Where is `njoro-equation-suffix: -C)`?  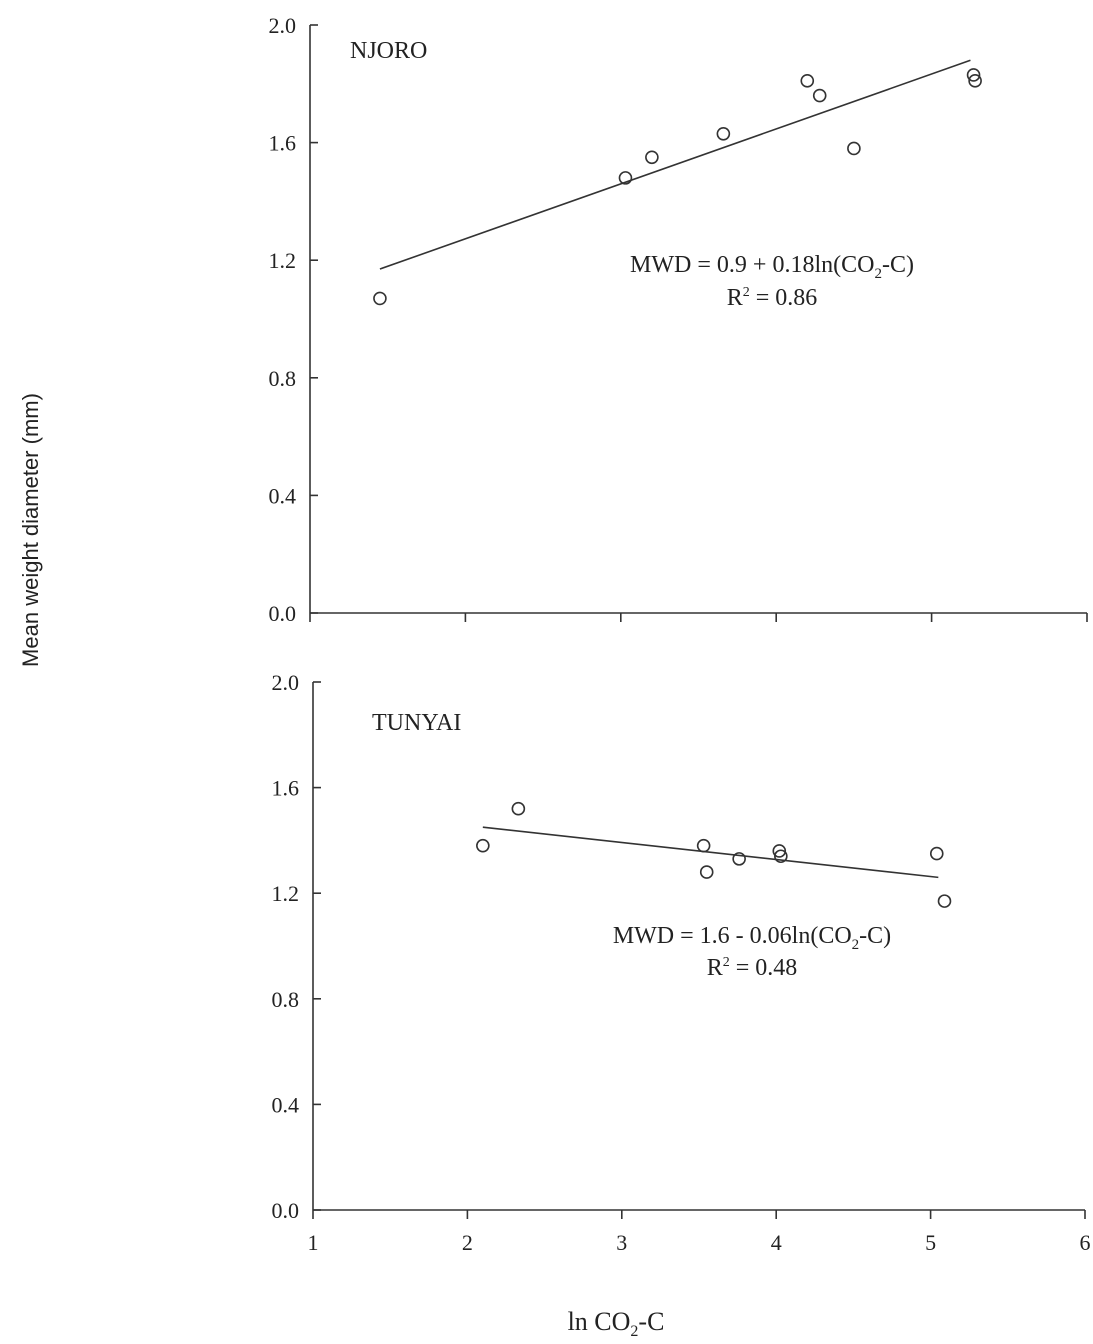
njoro-equation-suffix: -C) is located at coordinates (898, 265).